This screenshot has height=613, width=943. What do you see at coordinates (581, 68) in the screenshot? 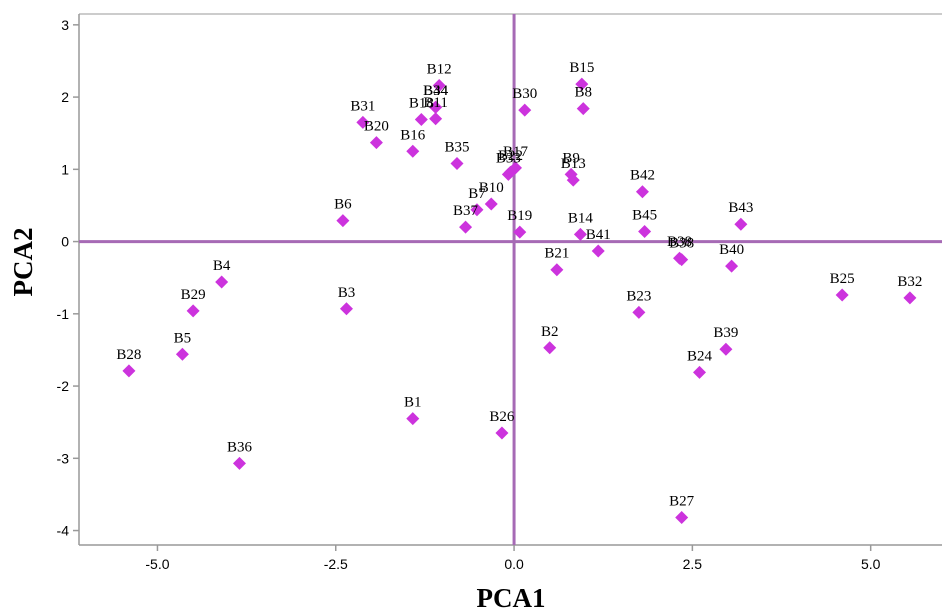
I see `point-label-b15: B15` at bounding box center [581, 68].